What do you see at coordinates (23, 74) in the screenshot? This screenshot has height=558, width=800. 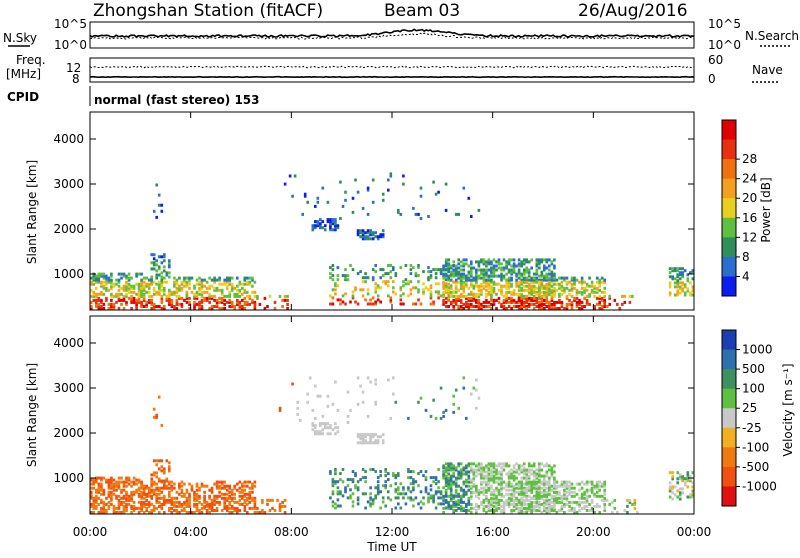 I see `freq-unit-label: [MHz]` at bounding box center [23, 74].